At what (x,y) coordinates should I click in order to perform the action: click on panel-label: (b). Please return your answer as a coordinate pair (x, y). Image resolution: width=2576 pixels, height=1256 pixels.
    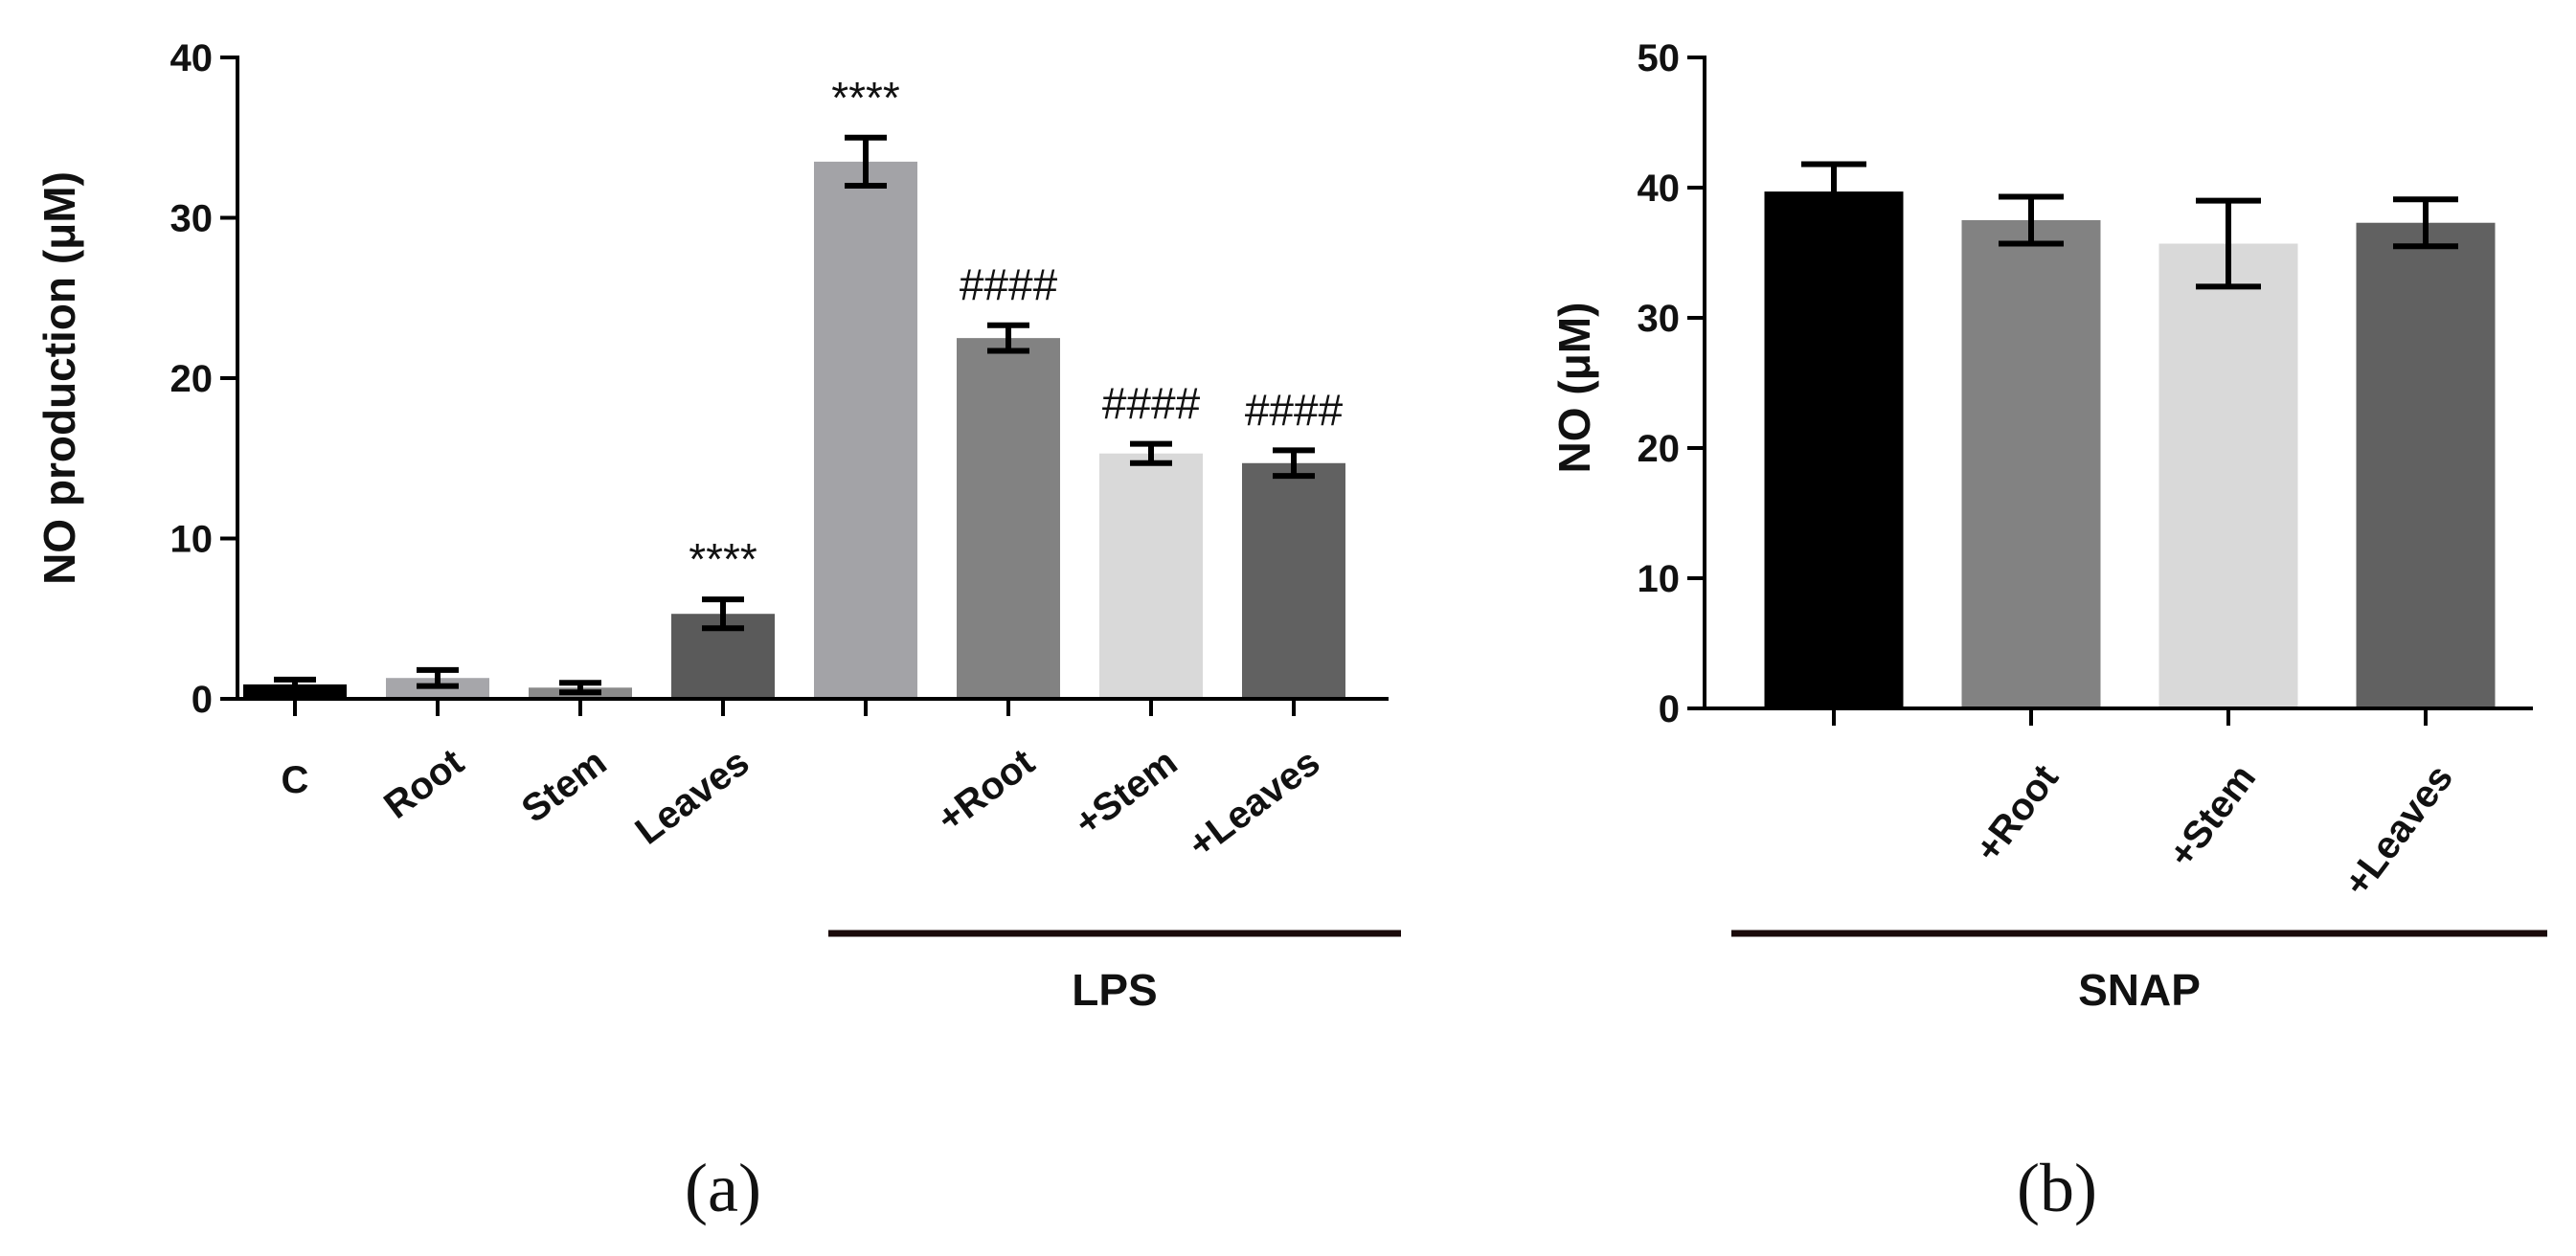
    Looking at the image, I should click on (2057, 1188).